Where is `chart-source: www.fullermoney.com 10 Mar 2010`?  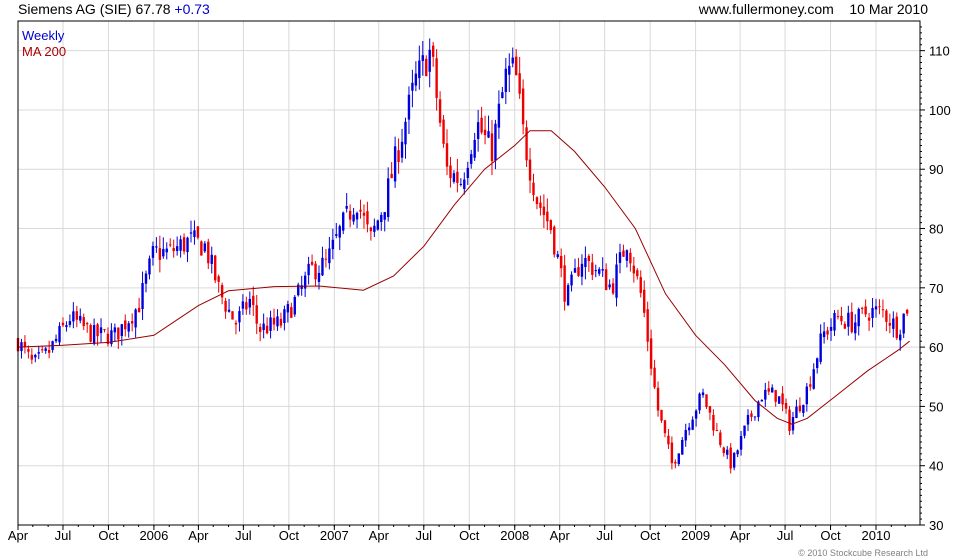
chart-source: www.fullermoney.com 10 Mar 2010 is located at coordinates (813, 9).